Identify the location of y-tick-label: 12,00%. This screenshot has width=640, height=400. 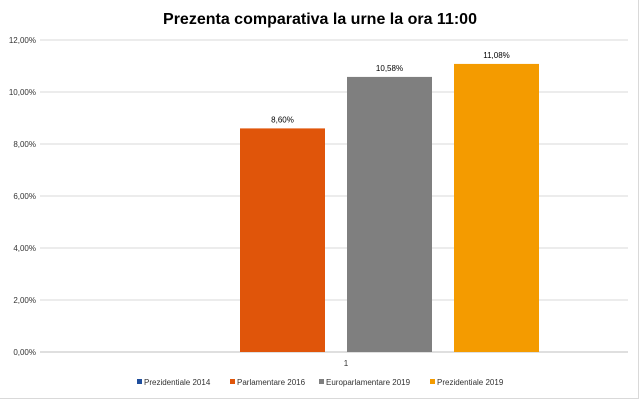
(22, 40).